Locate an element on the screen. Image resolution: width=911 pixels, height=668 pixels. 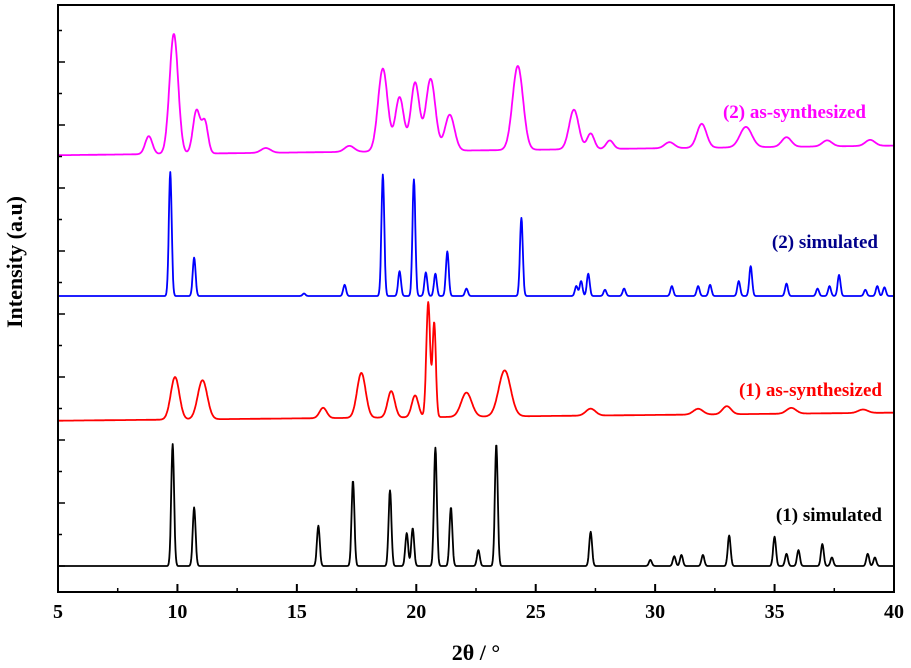
y-axis-title: Intensity (a.u) is located at coordinates (14, 262).